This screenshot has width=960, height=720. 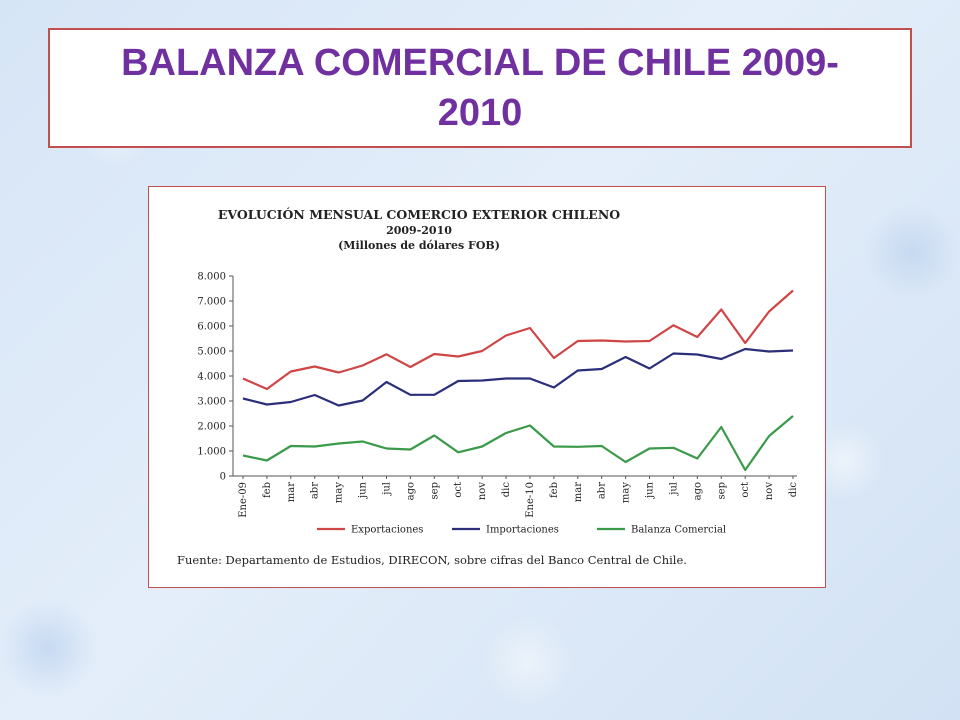 I want to click on y-tick-label: 3.000, so click(x=211, y=402).